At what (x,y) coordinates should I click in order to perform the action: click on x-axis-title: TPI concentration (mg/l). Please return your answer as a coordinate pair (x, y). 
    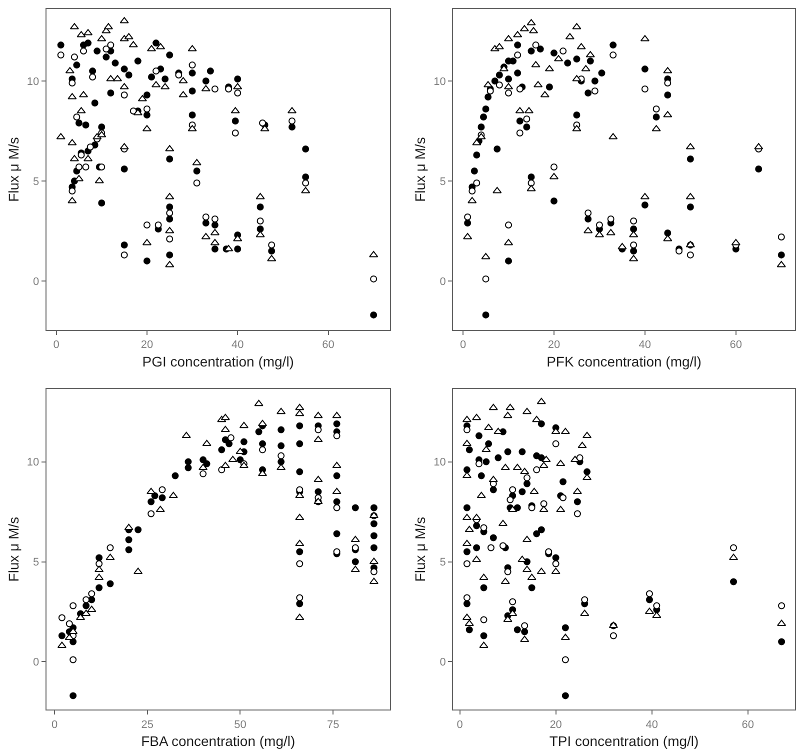
    Looking at the image, I should click on (624, 741).